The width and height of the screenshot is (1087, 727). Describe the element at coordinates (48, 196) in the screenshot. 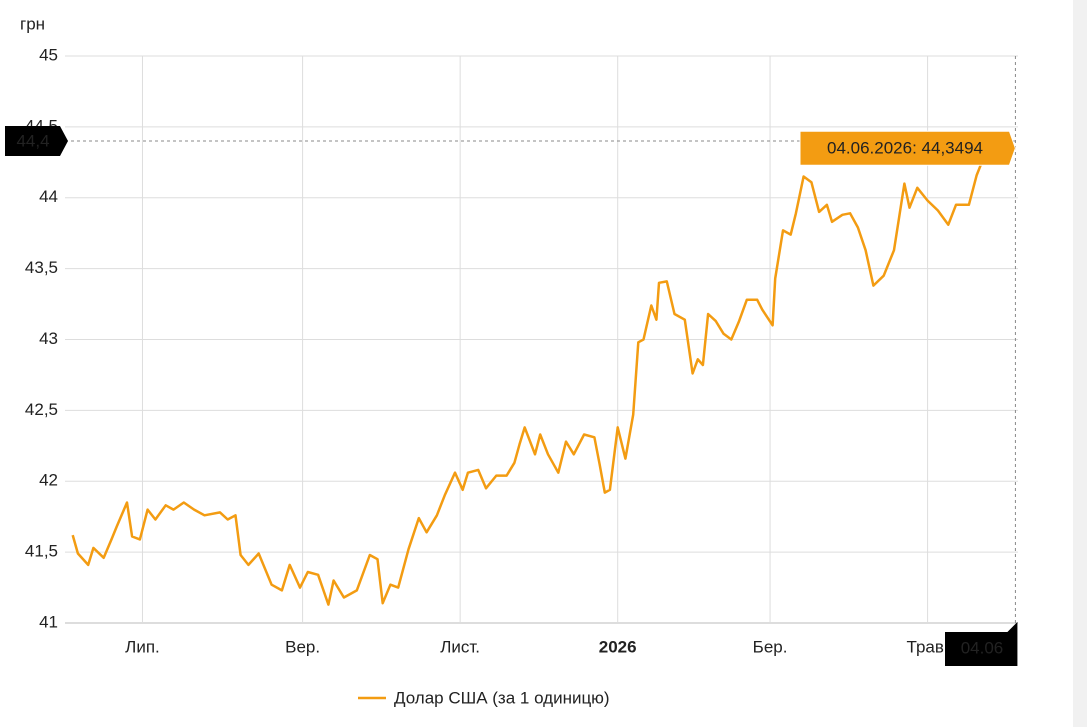

I see `y-tick-label: 44` at that location.